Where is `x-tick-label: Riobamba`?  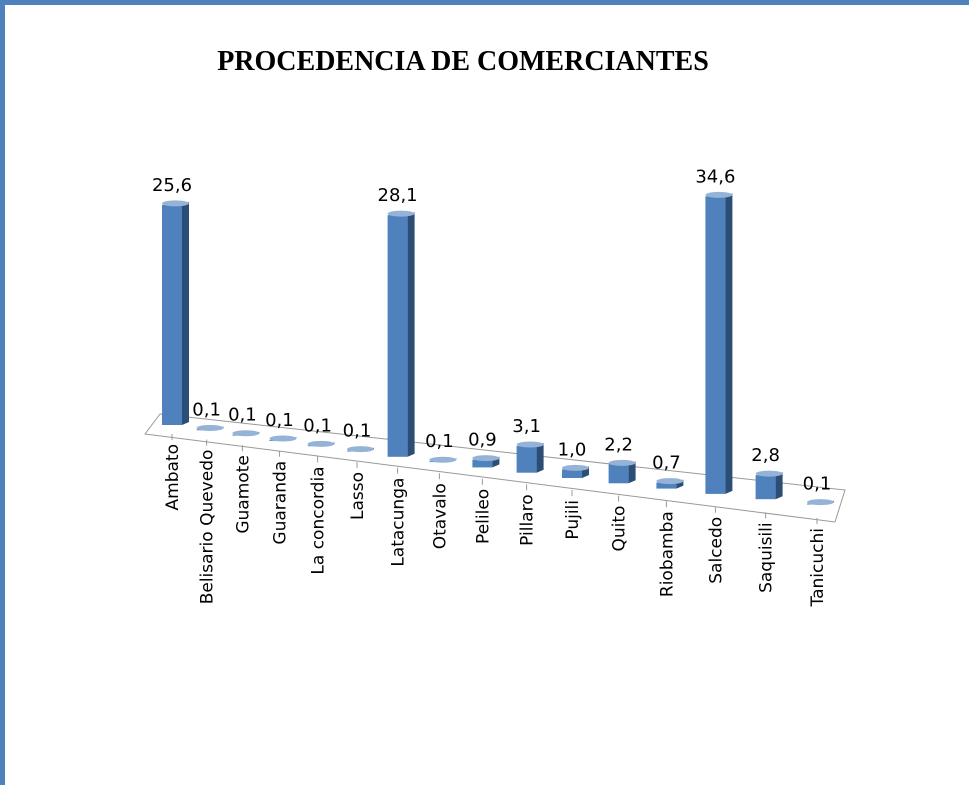 x-tick-label: Riobamba is located at coordinates (667, 554).